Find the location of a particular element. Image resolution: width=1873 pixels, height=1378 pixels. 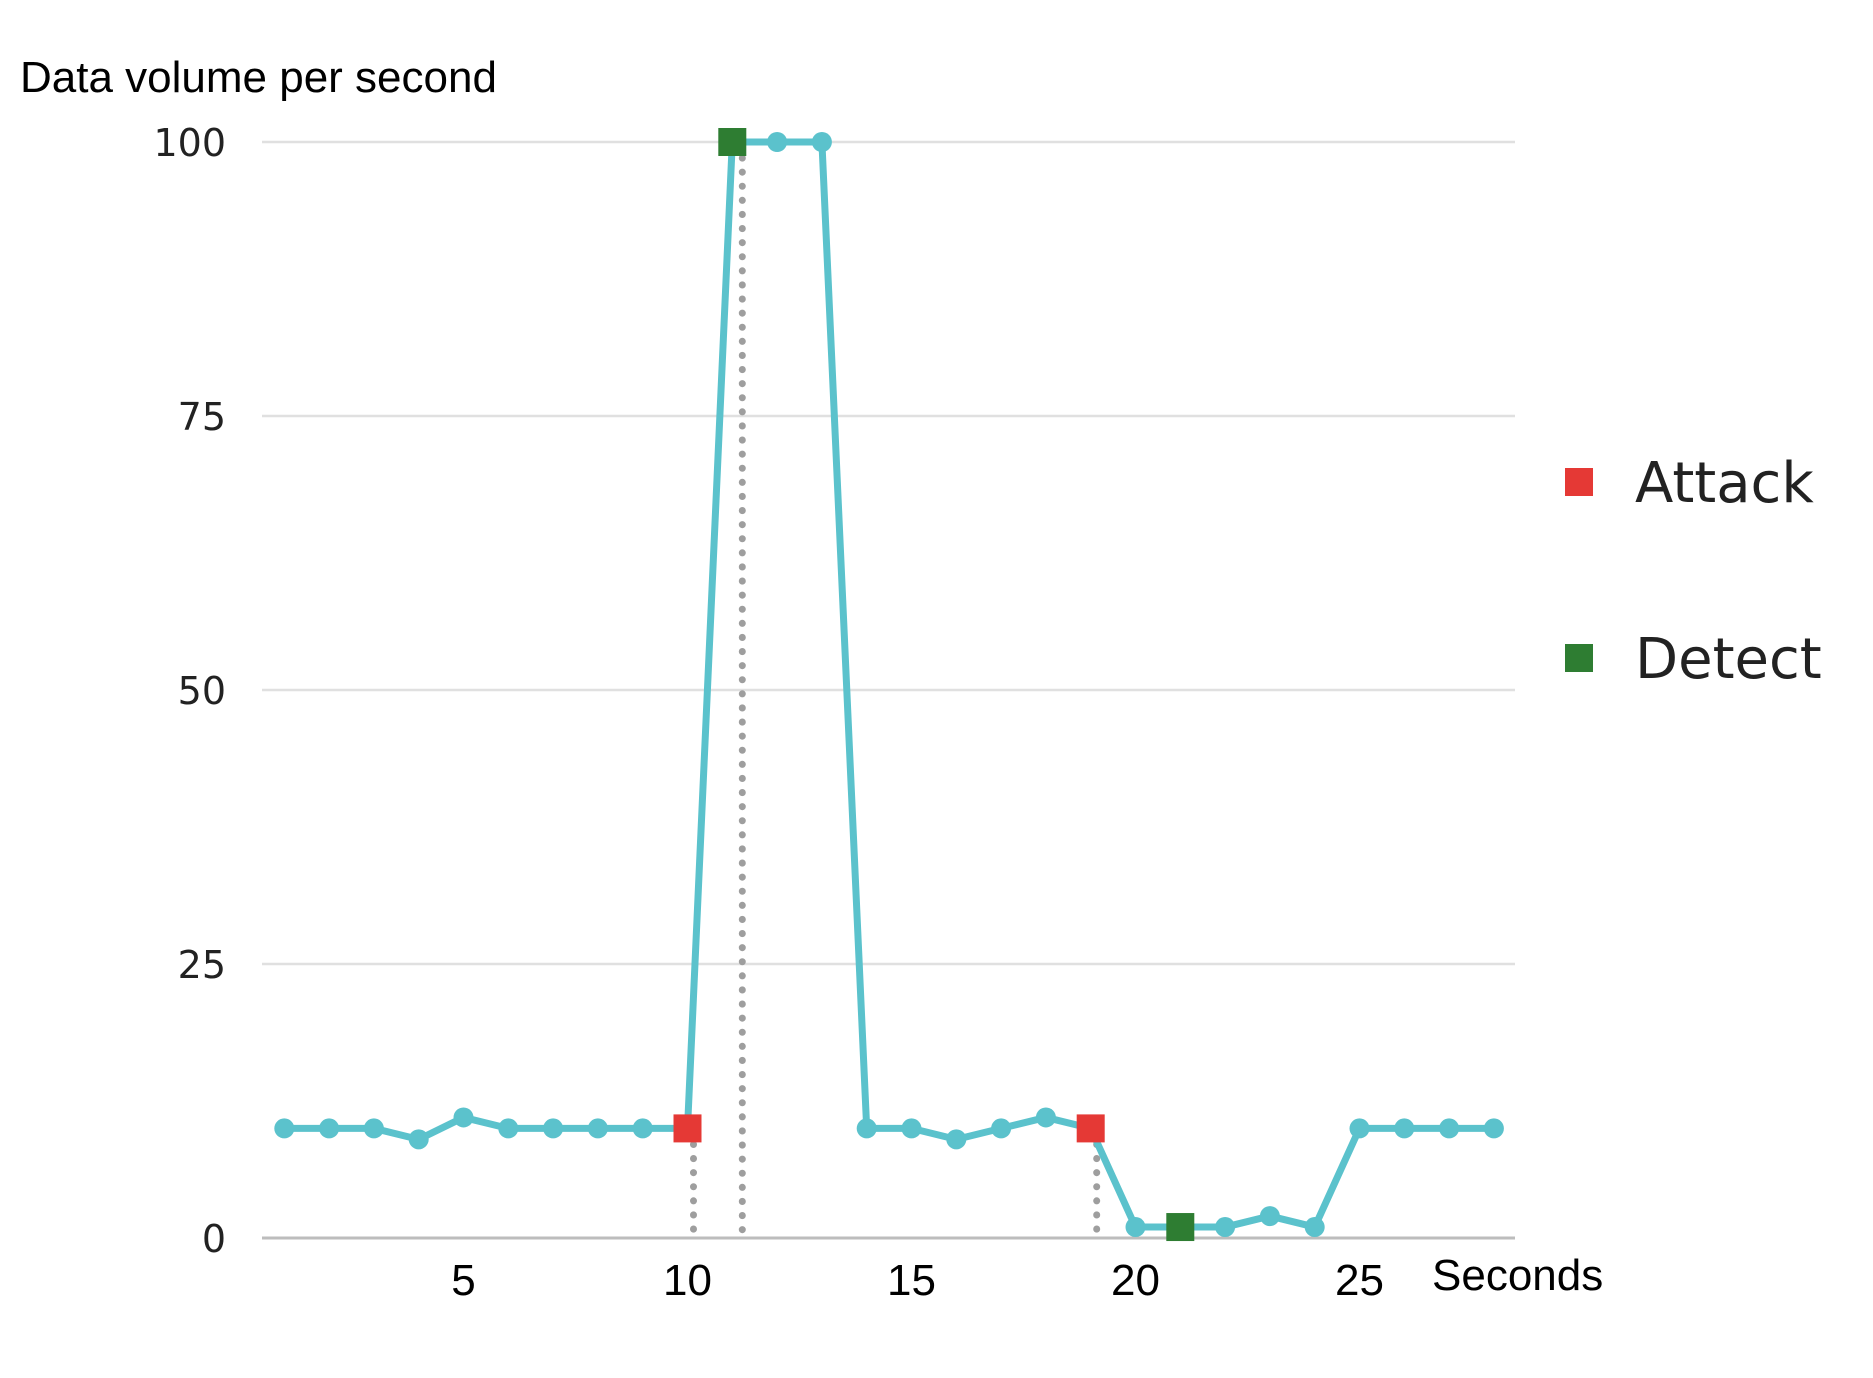

legend-label-attack: Attack is located at coordinates (1724, 483).